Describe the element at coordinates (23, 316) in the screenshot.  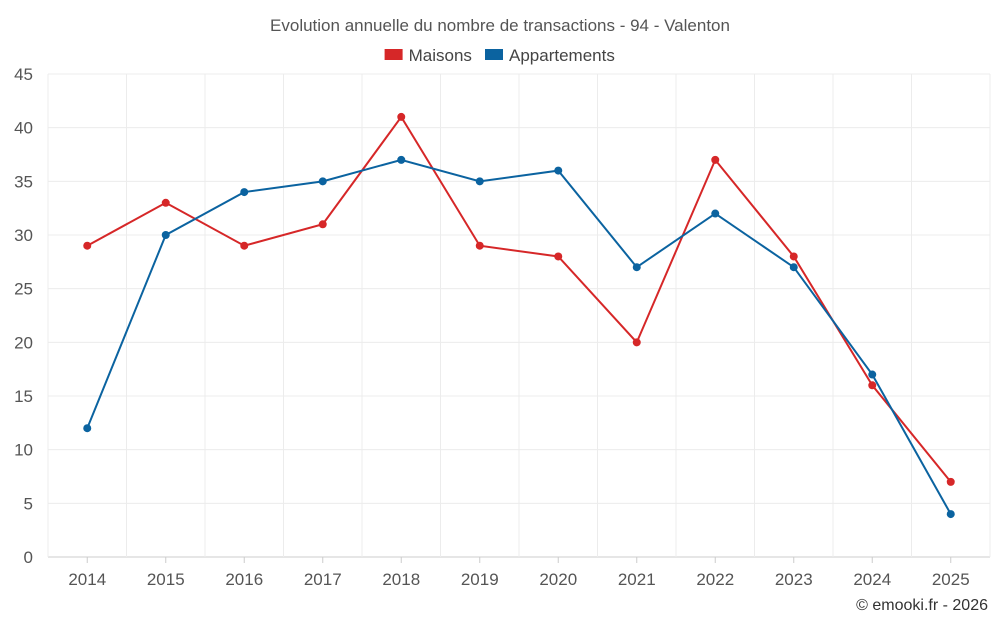
I see `y-axis: 0 5 10 15 20 25 30 35 40 45` at that location.